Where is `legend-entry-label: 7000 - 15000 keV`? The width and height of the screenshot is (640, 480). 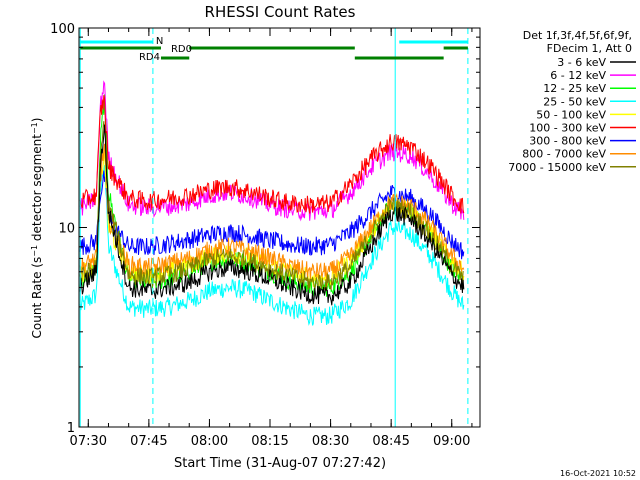 legend-entry-label: 7000 - 15000 keV is located at coordinates (557, 167).